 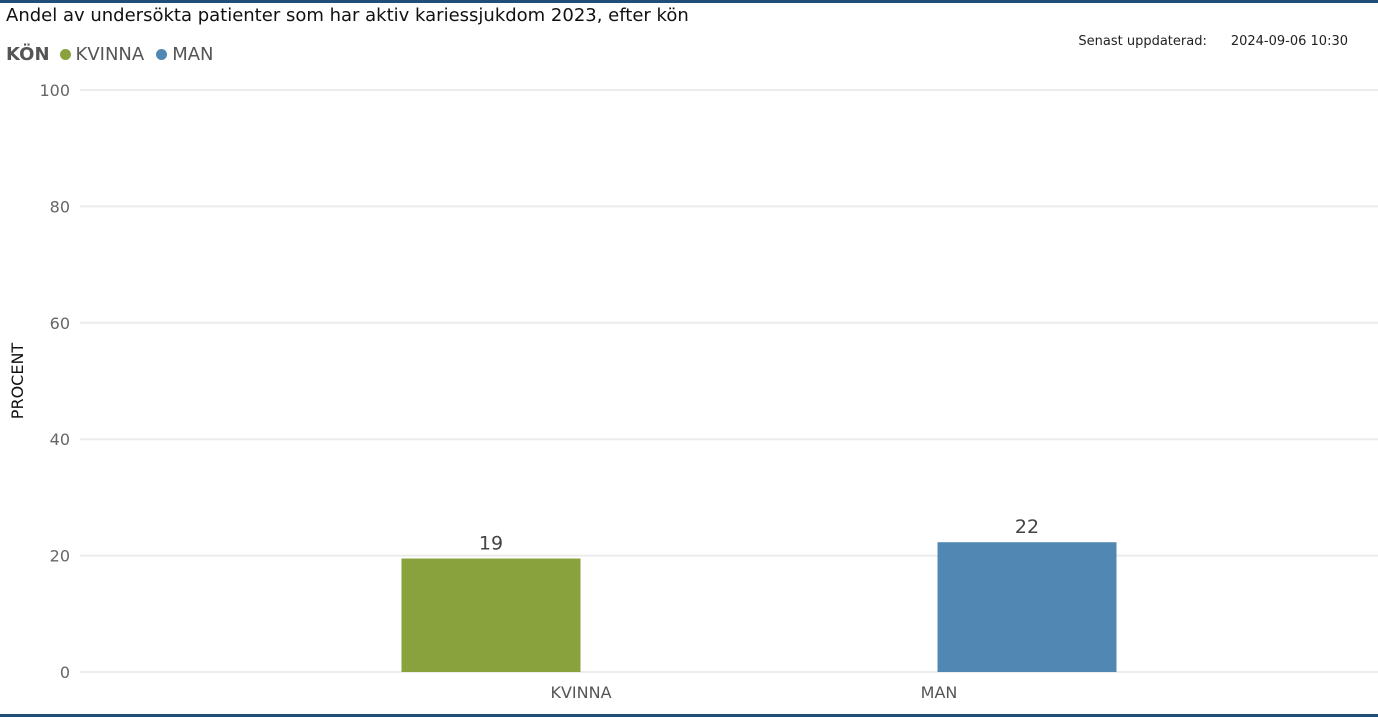 I want to click on y-tick-label: 40, so click(x=60, y=439).